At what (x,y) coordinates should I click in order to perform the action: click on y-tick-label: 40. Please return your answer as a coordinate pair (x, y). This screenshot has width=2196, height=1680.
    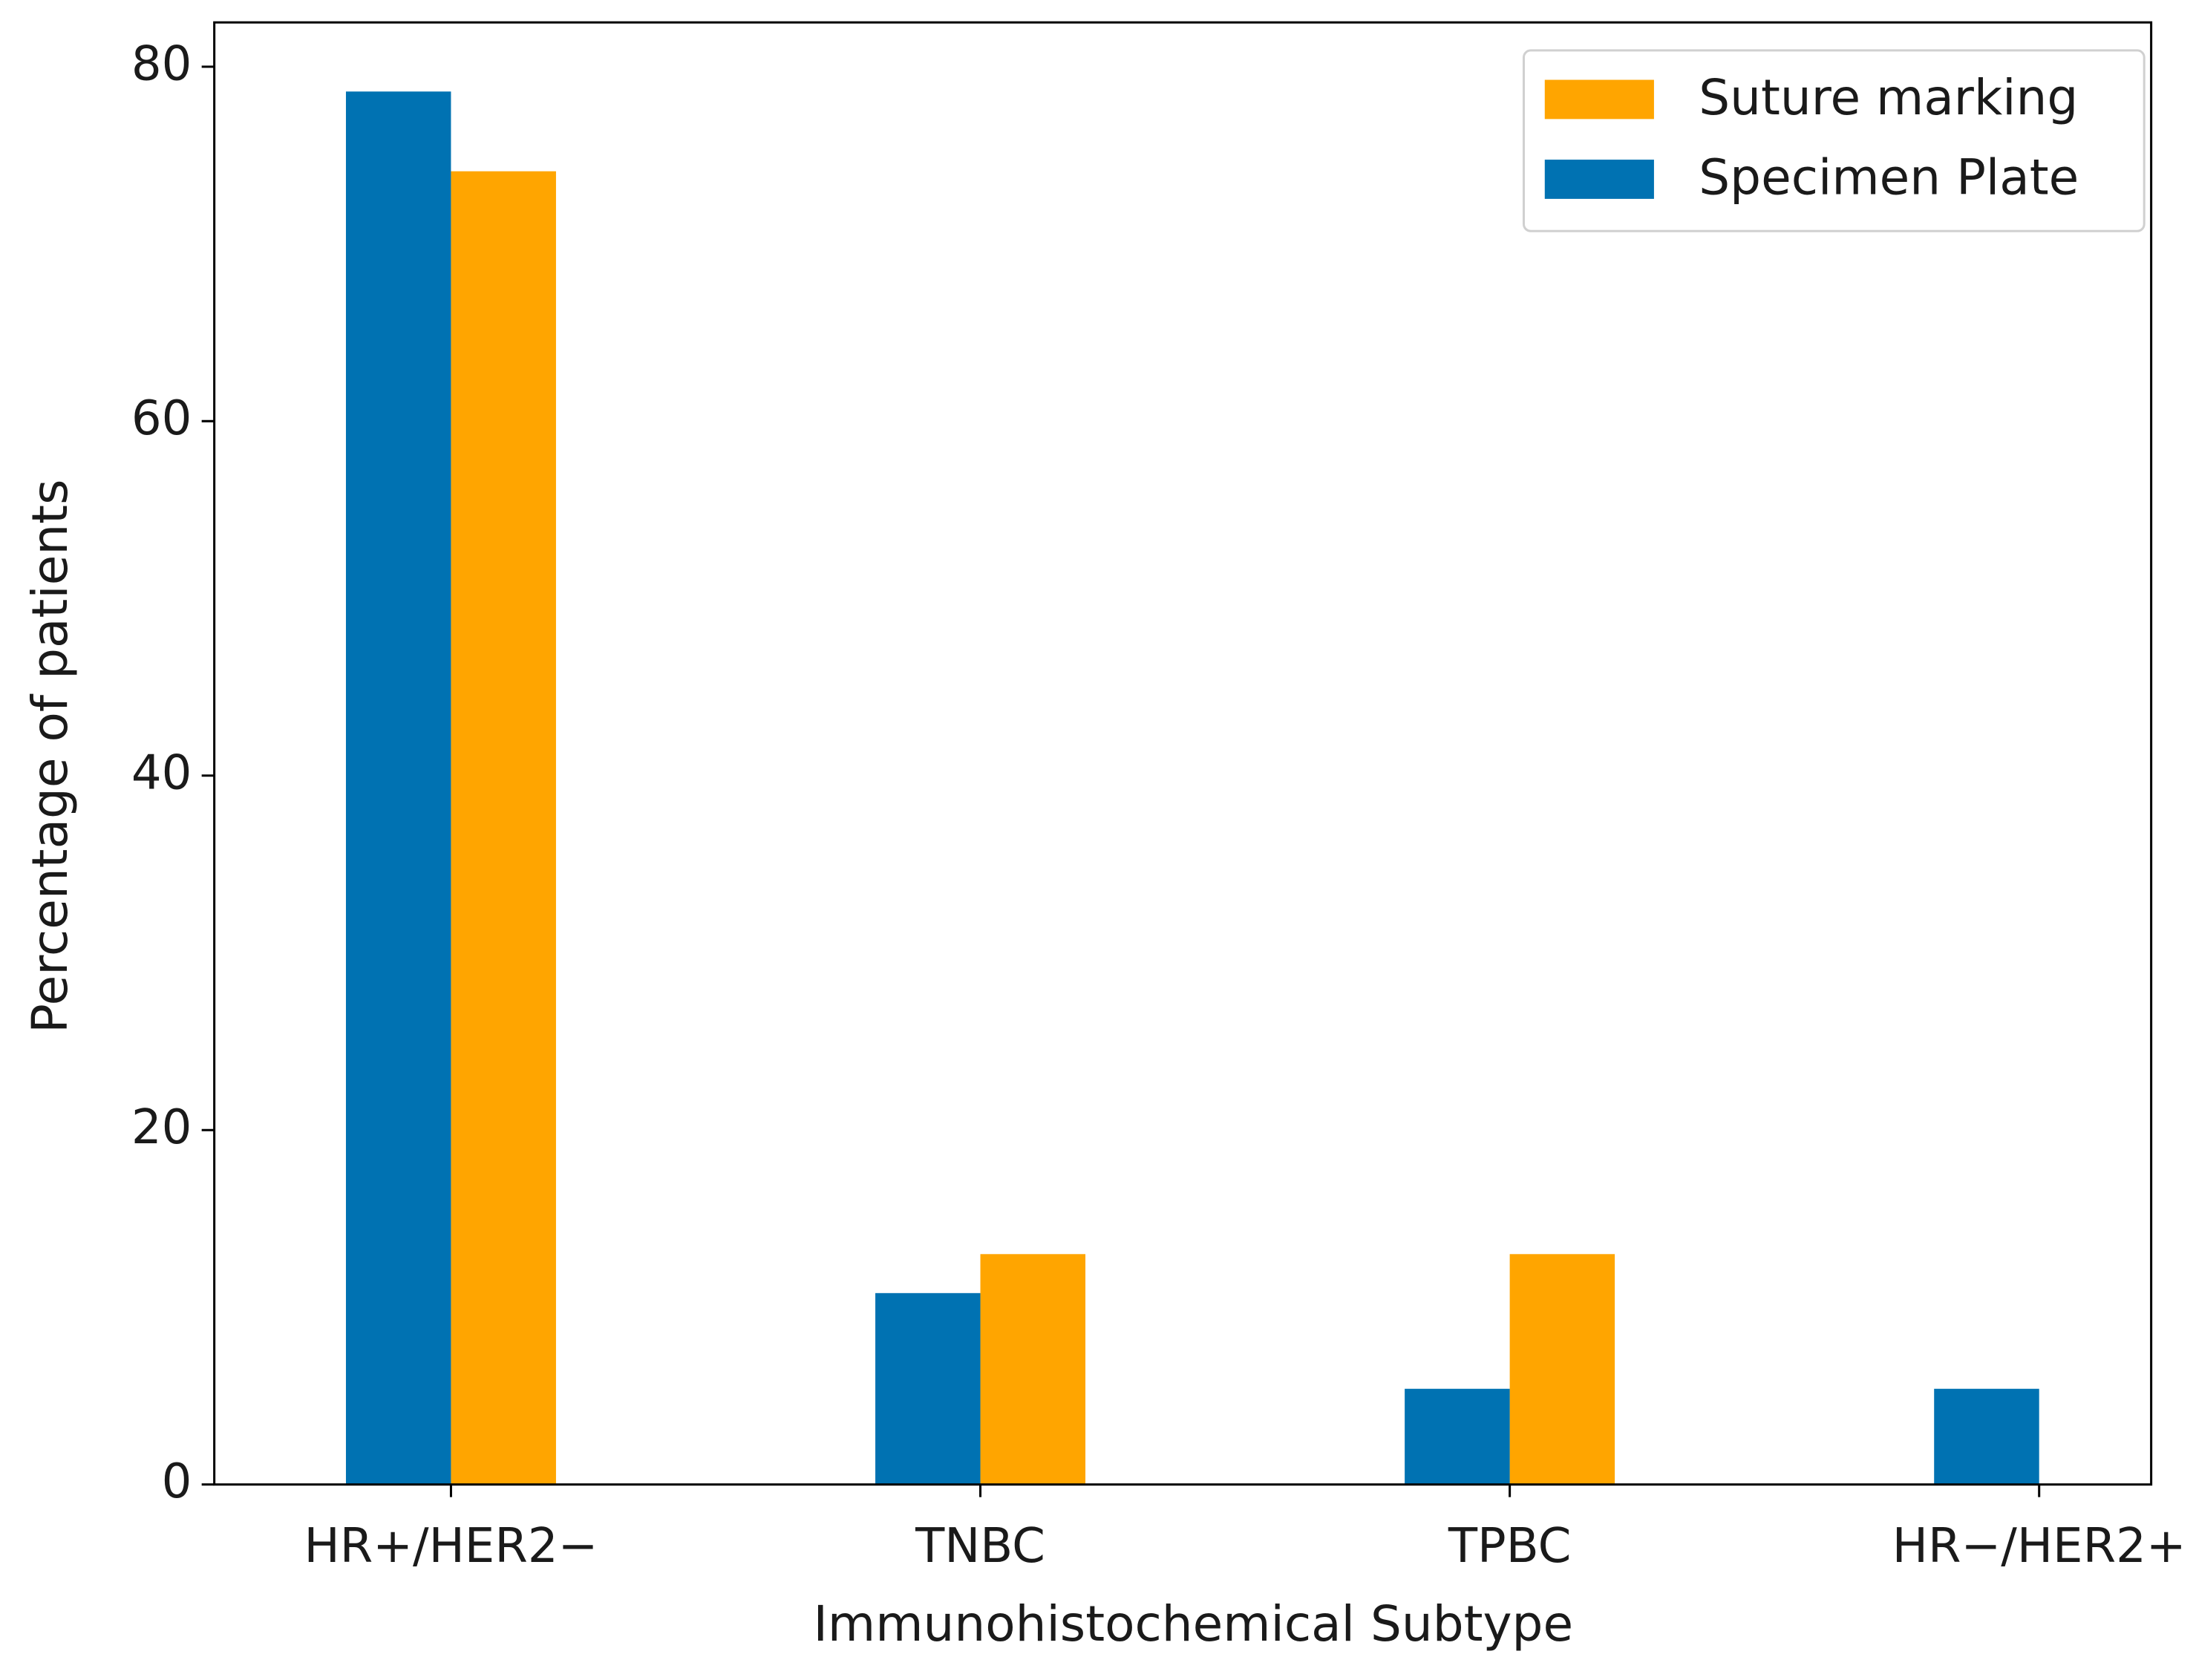
    Looking at the image, I should click on (161, 772).